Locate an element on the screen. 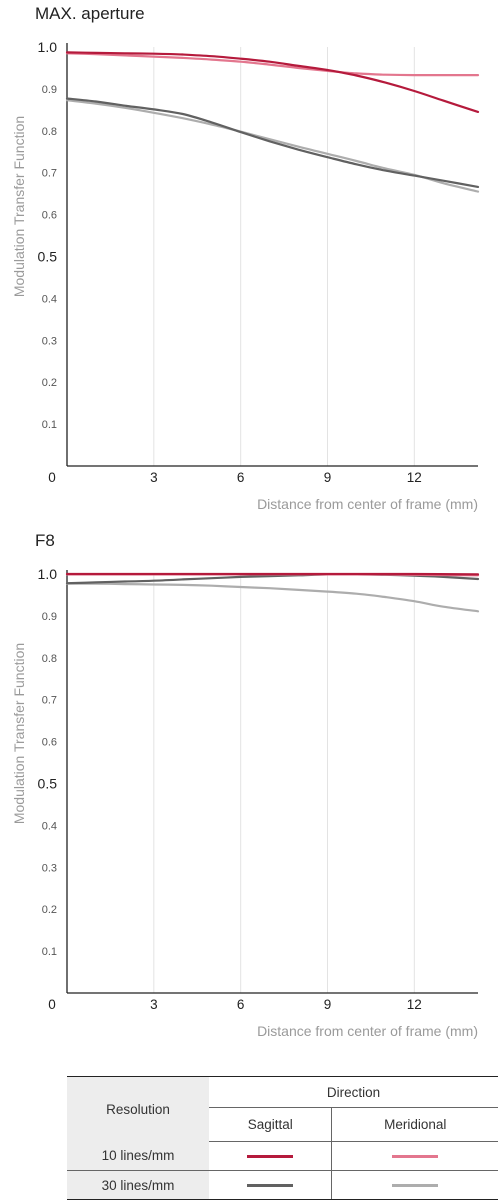 The height and width of the screenshot is (1200, 498). legend-row-label: 10 lines/mm is located at coordinates (138, 1156).